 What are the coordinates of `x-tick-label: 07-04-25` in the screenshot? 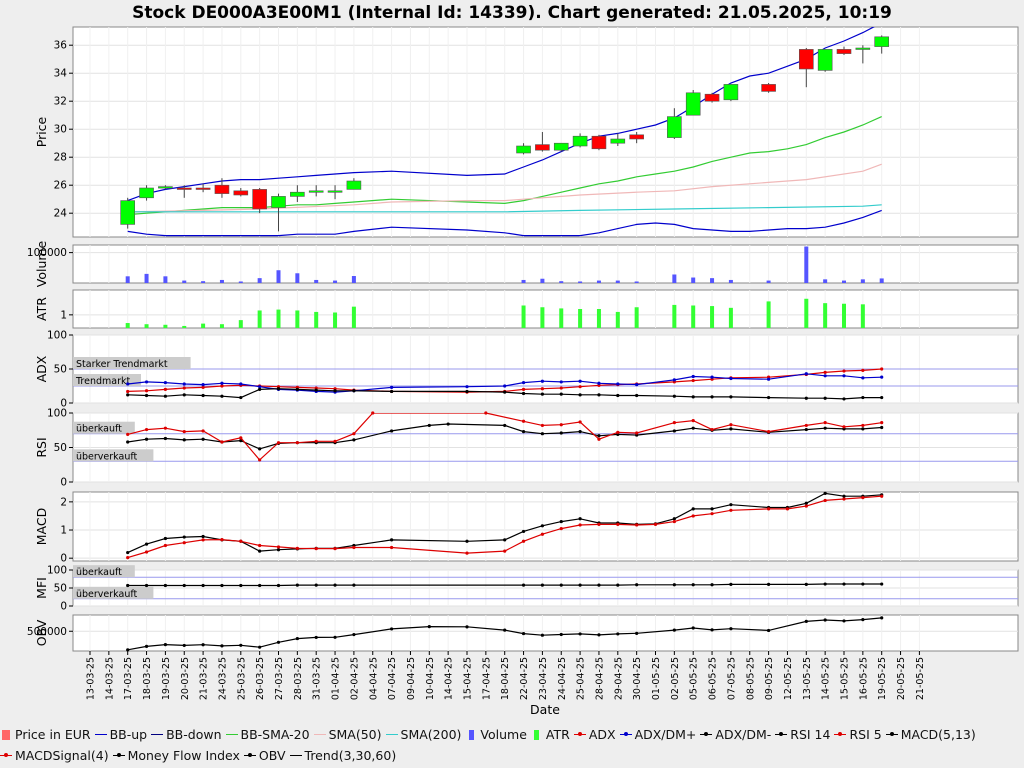 It's located at (392, 678).